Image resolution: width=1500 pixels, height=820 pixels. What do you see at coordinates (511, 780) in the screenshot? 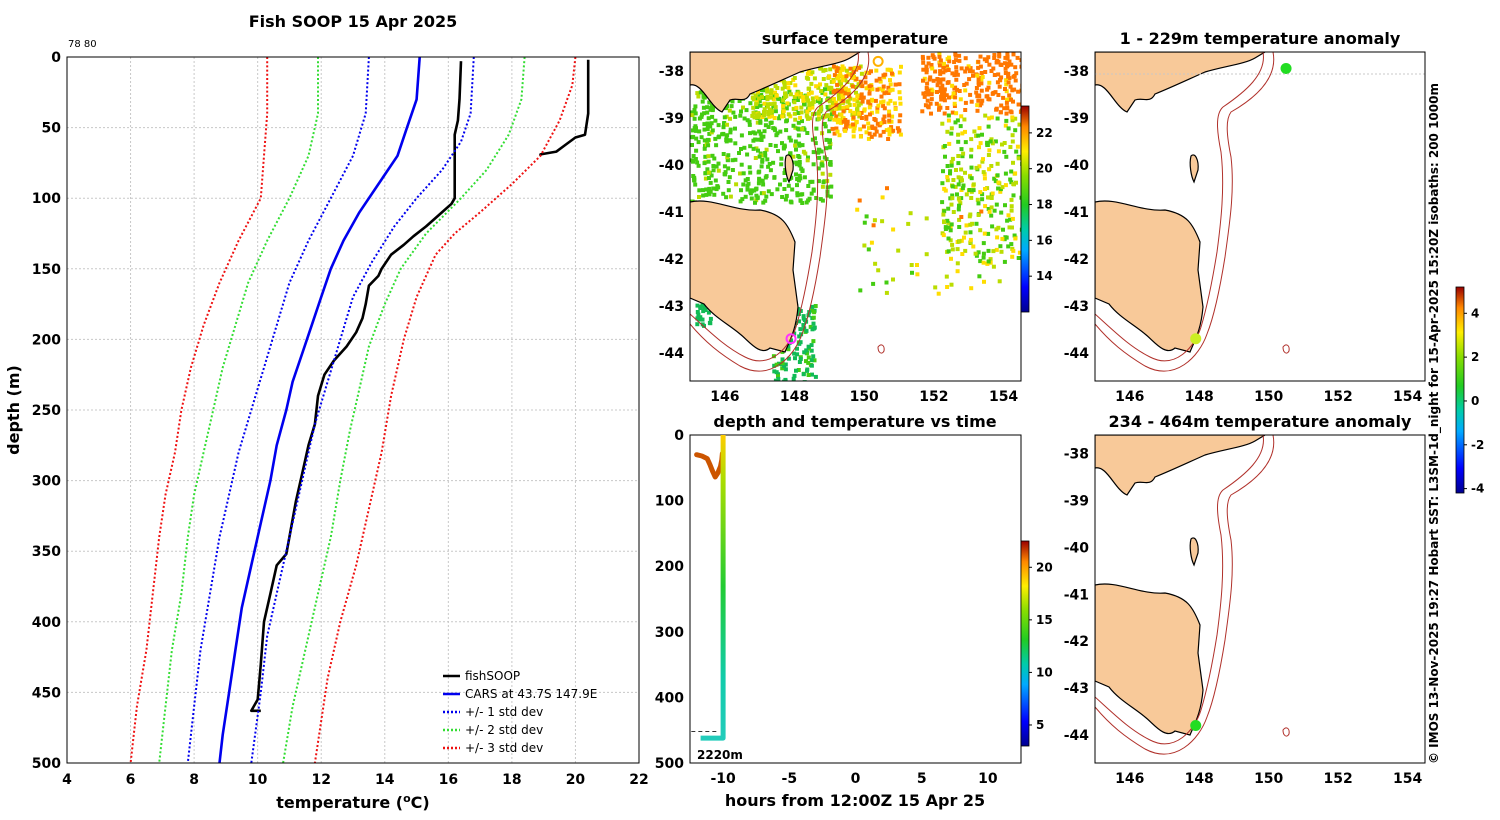
I see `x-tick-label: 18` at bounding box center [511, 780].